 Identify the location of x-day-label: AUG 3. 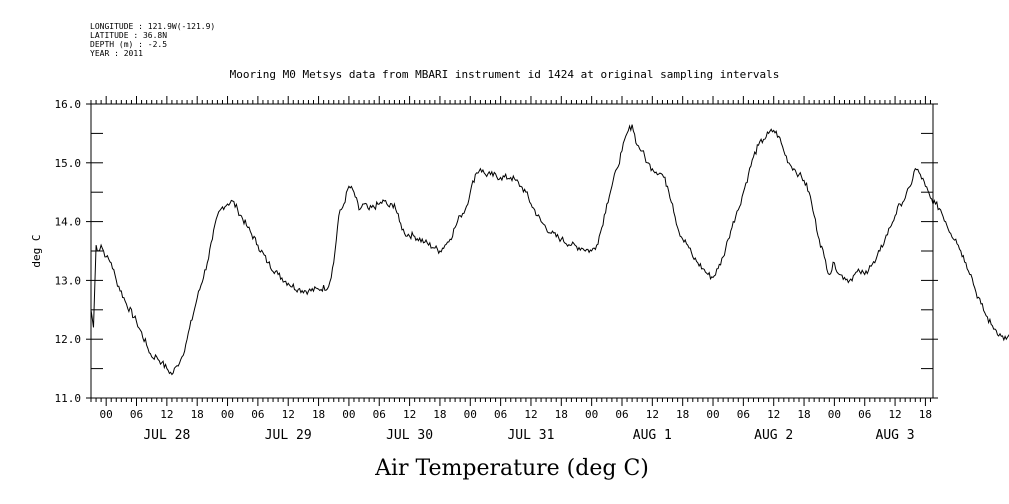
(895, 435).